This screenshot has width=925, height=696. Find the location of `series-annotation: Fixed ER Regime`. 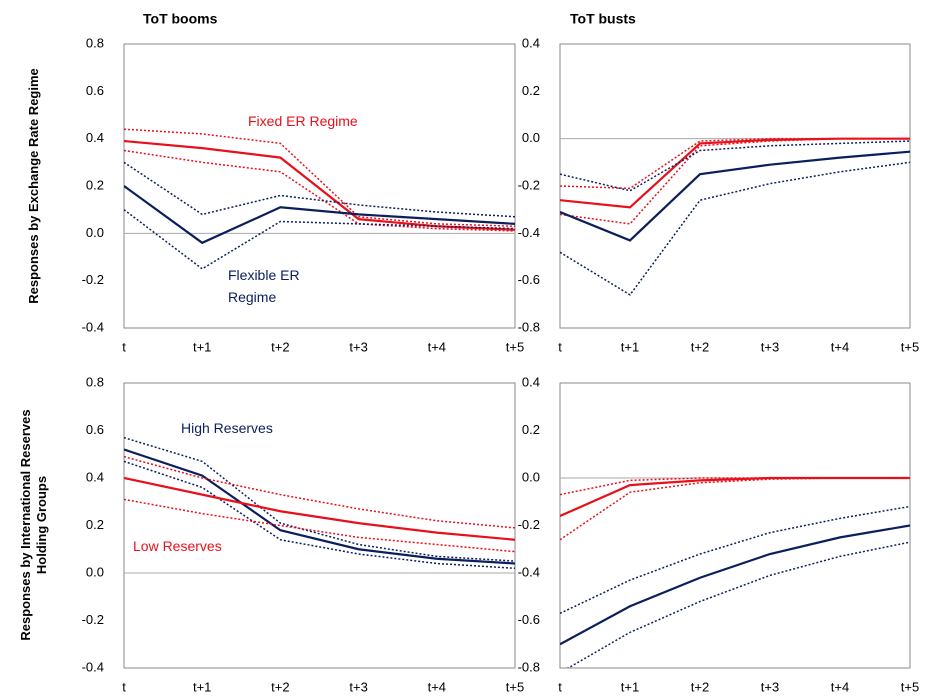

series-annotation: Fixed ER Regime is located at coordinates (303, 121).